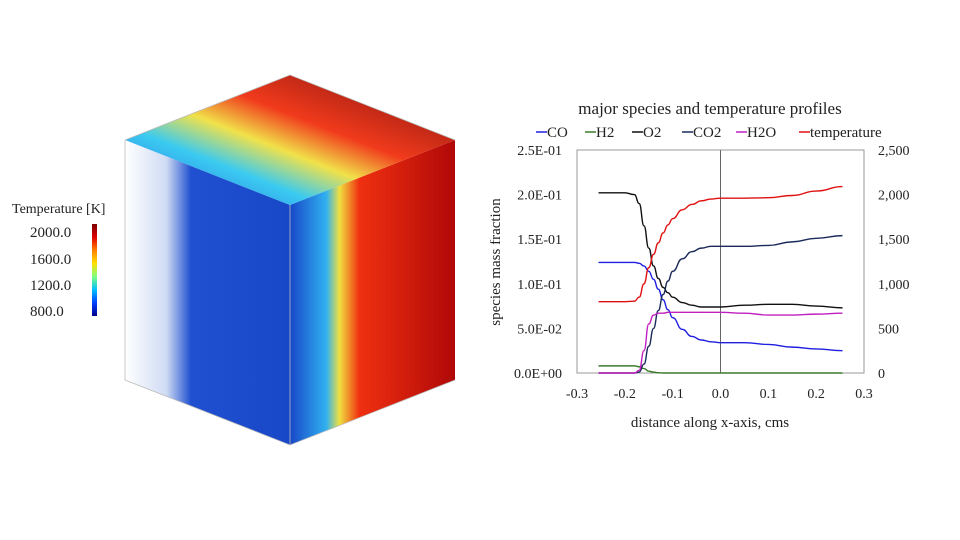 The width and height of the screenshot is (960, 540). I want to click on series-line-h2o, so click(720, 342).